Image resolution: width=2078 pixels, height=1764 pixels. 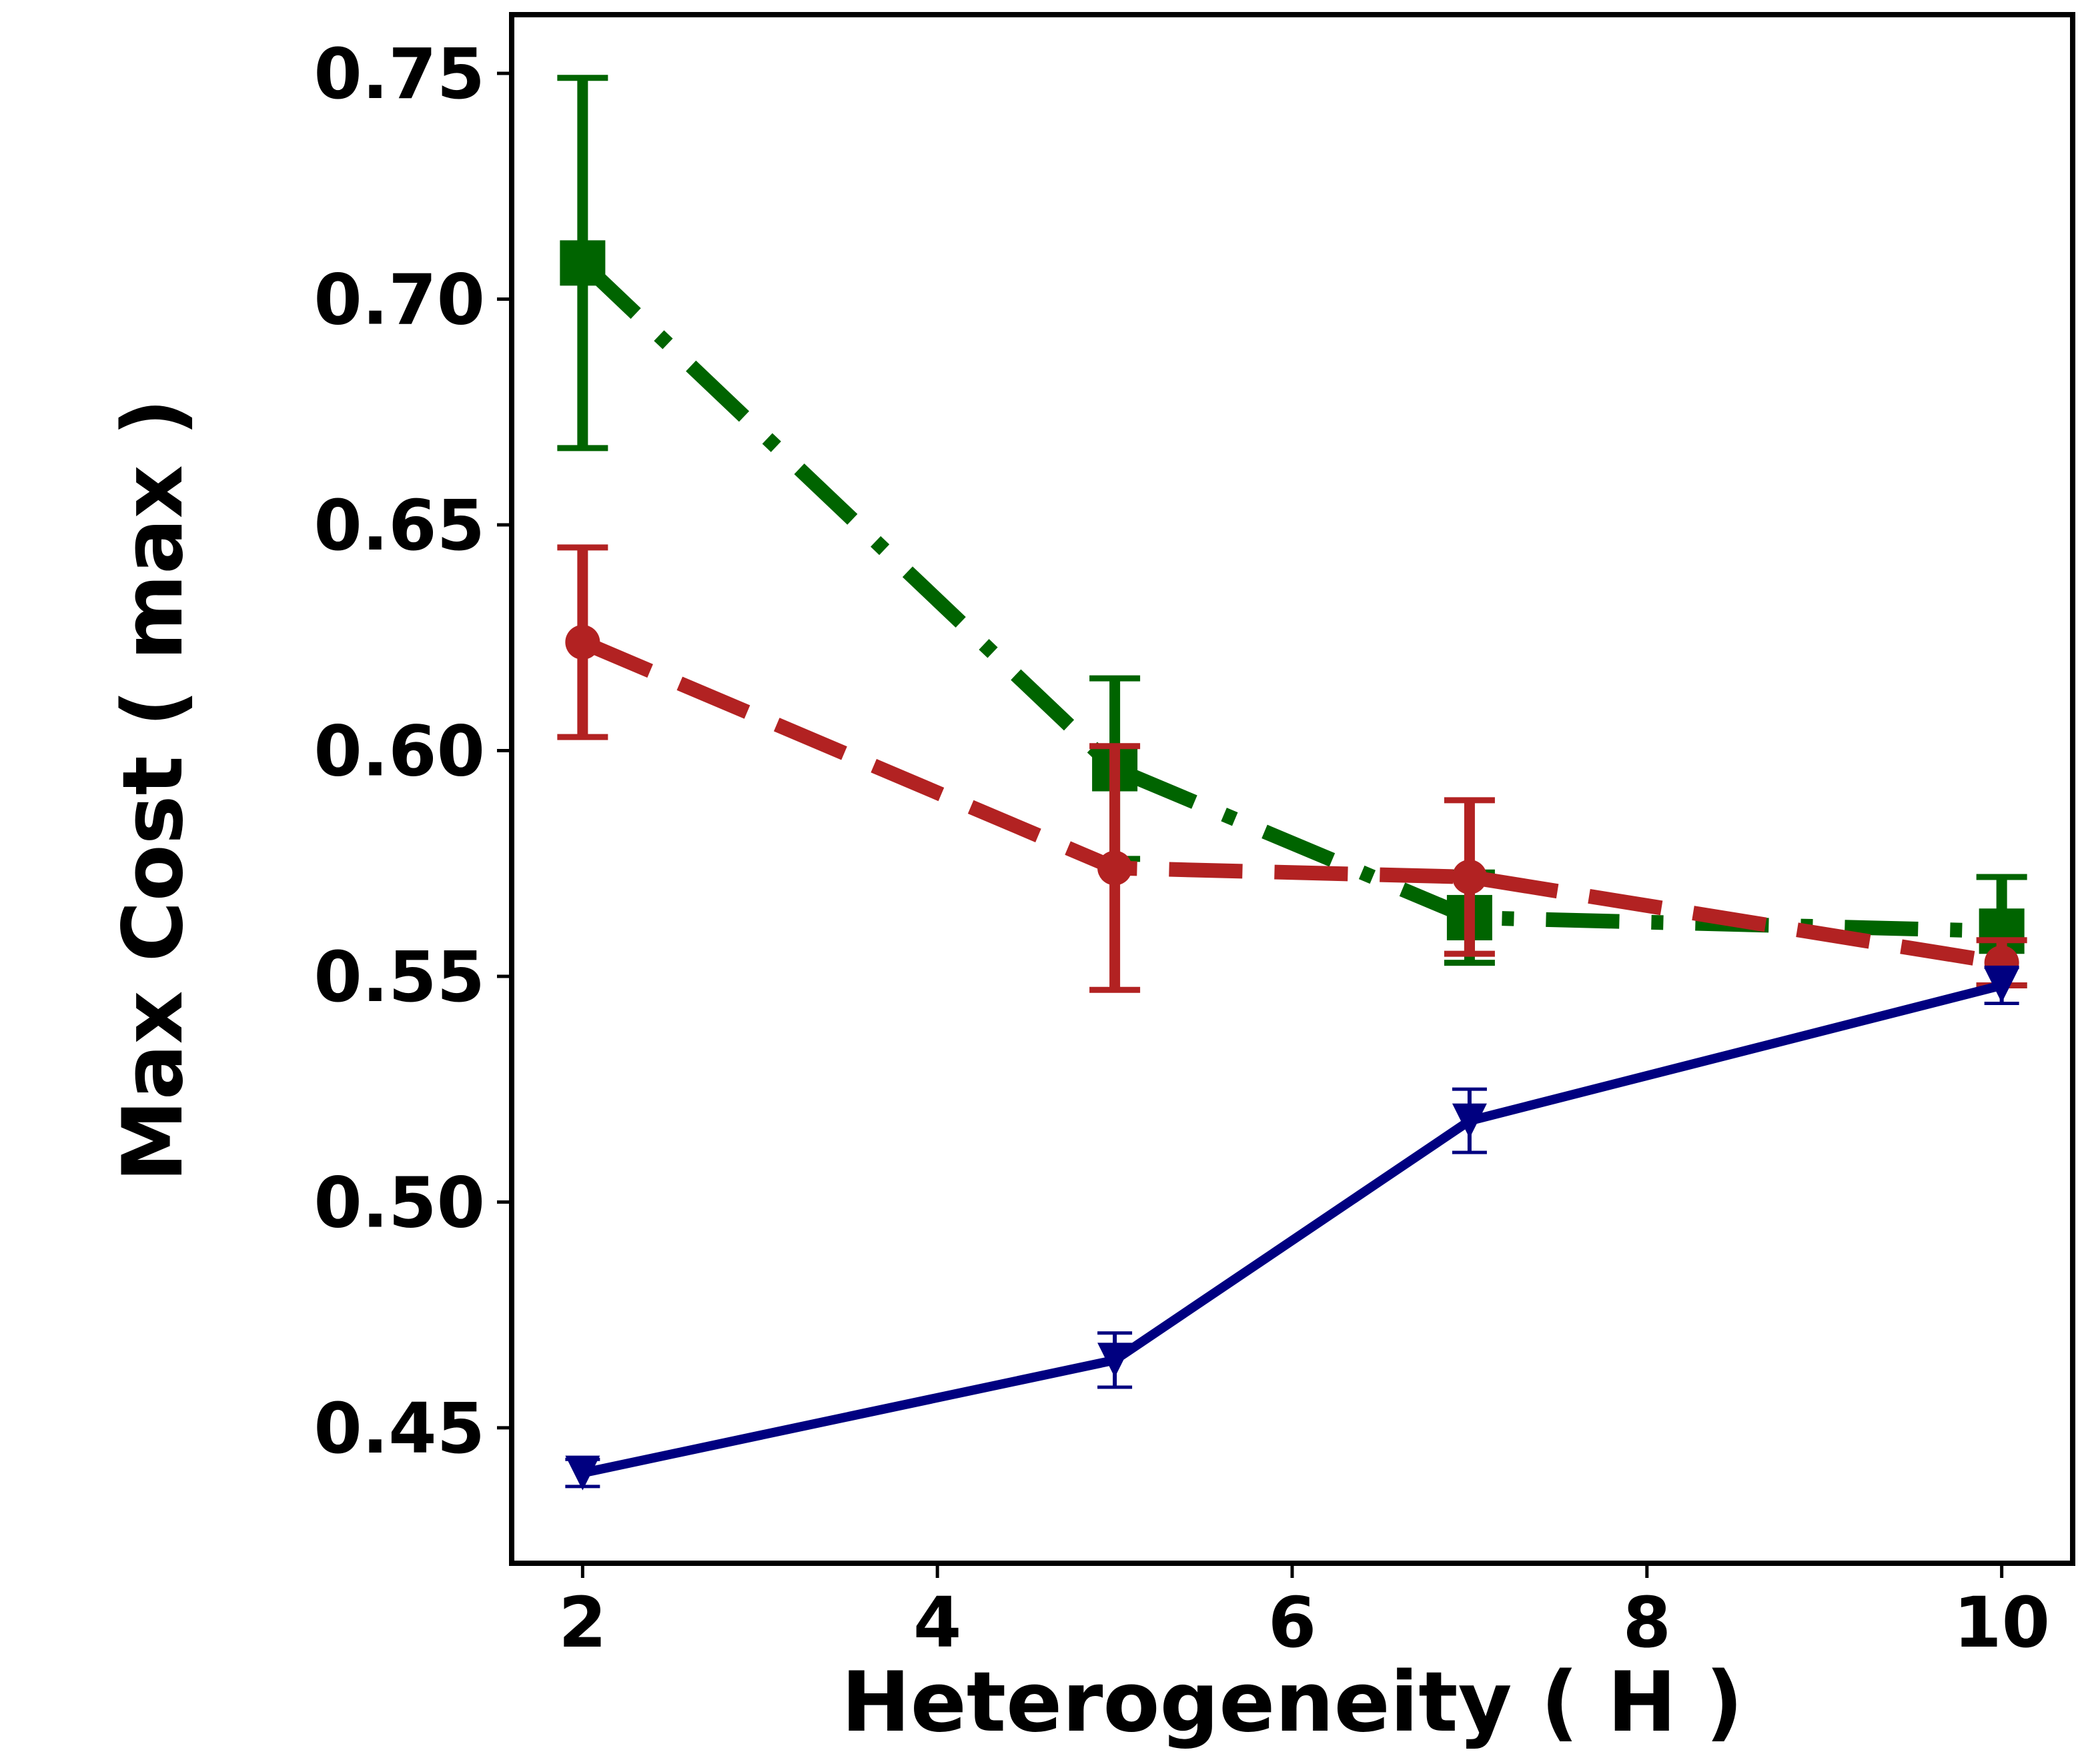 I want to click on y-tick-label: 0.65, so click(x=399, y=525).